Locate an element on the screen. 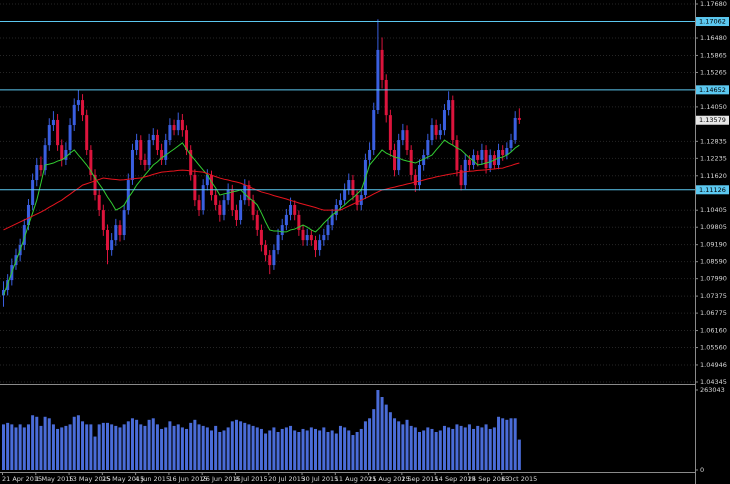 The width and height of the screenshot is (730, 484). x-tick-label: 13 May 2015 is located at coordinates (90, 479).